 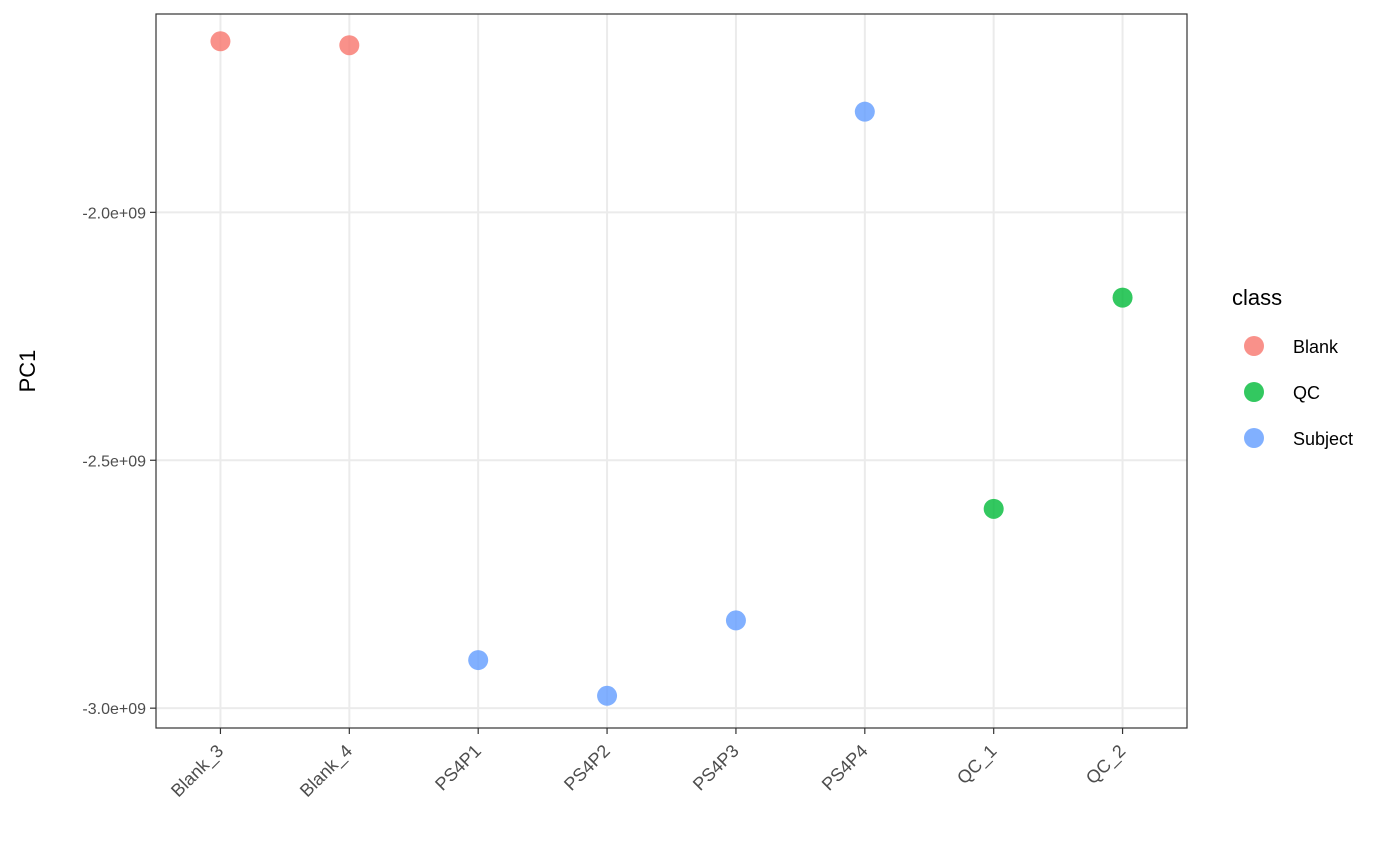 I want to click on data-point-ps4p3, so click(x=735, y=620).